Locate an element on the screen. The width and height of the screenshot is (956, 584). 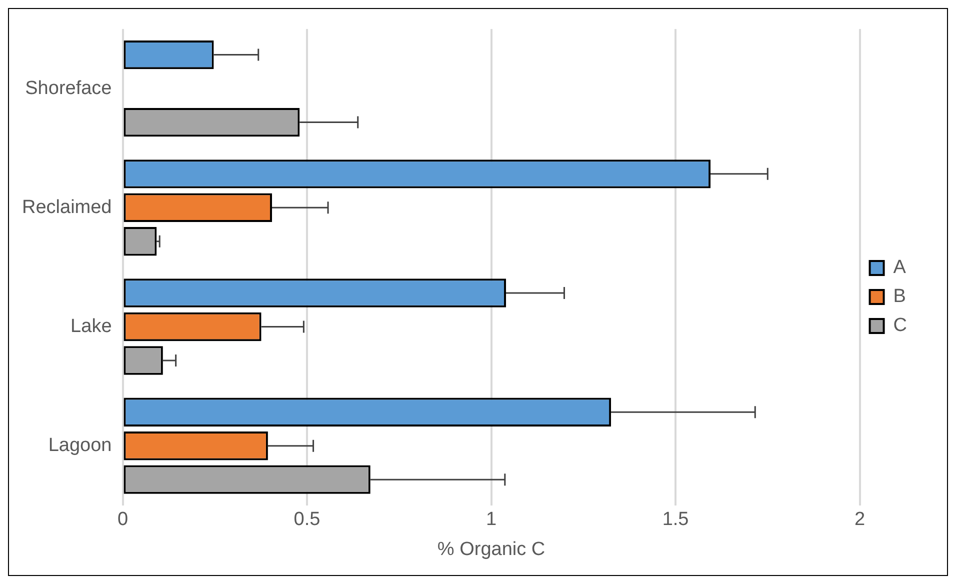
y-tick-label: Lake is located at coordinates (91, 326).